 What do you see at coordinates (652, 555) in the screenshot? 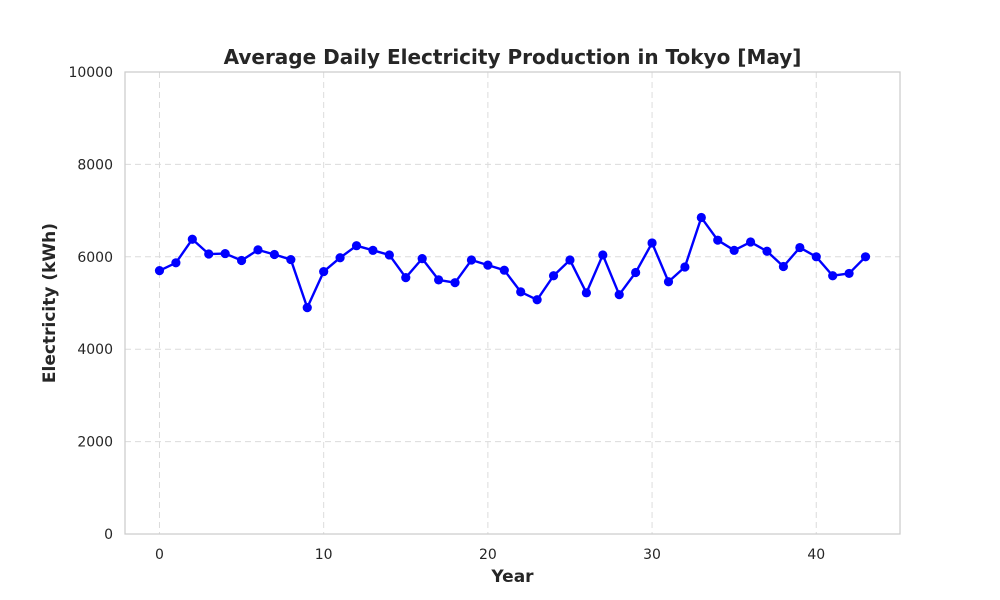
I see `x-tick-label: 30` at bounding box center [652, 555].